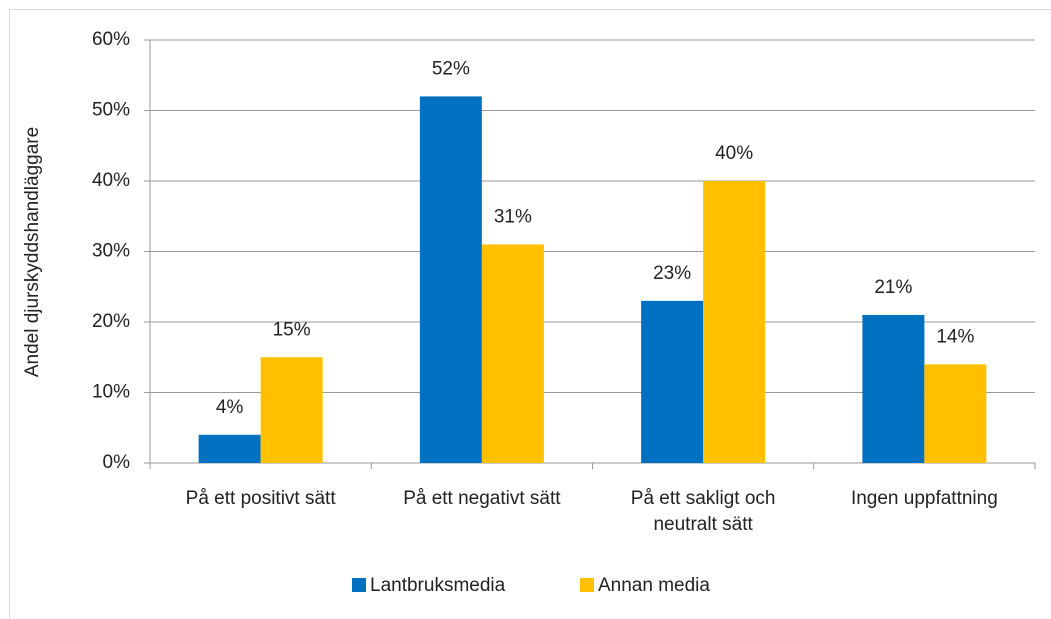 The width and height of the screenshot is (1051, 619). Describe the element at coordinates (672, 273) in the screenshot. I see `data-label: 23%` at that location.